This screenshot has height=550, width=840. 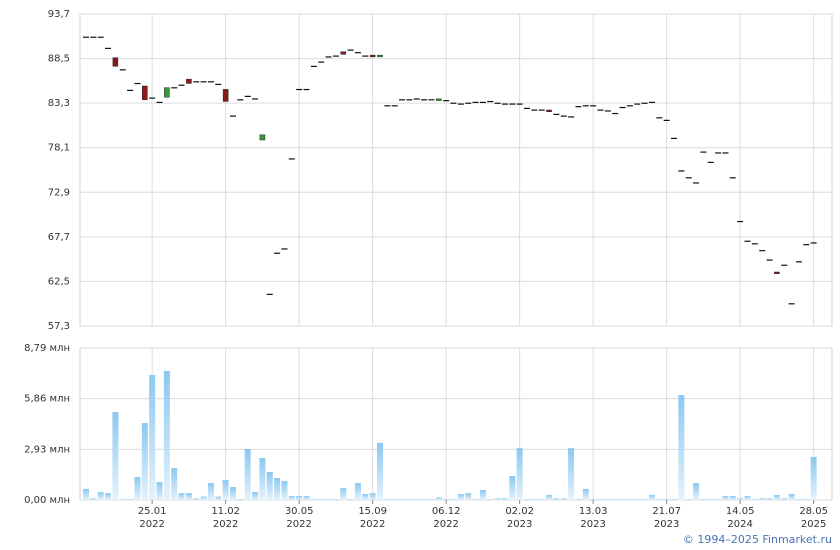 What do you see at coordinates (47, 500) in the screenshot?
I see `volume-tick-label: 0,00 млн` at bounding box center [47, 500].